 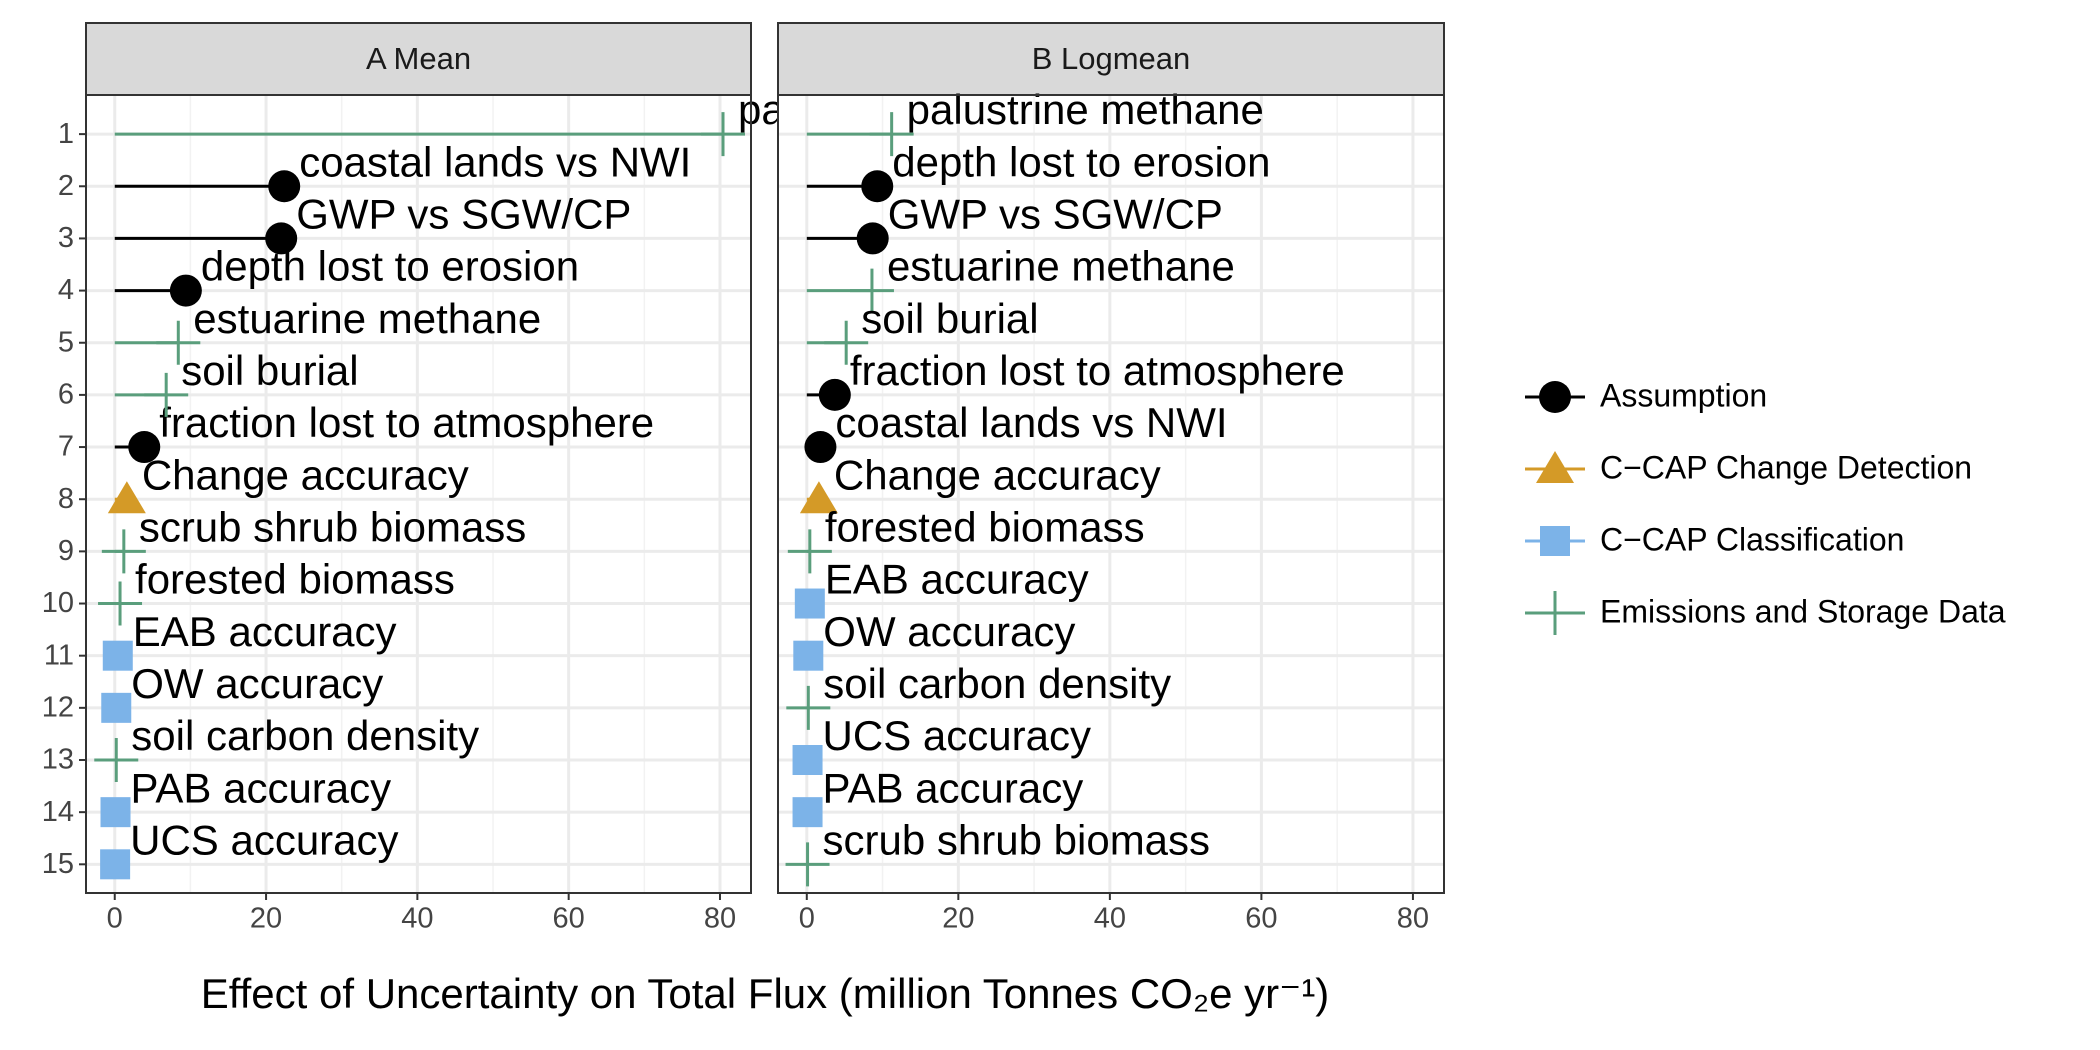 What do you see at coordinates (66, 447) in the screenshot?
I see `y-tick-label: 7` at bounding box center [66, 447].